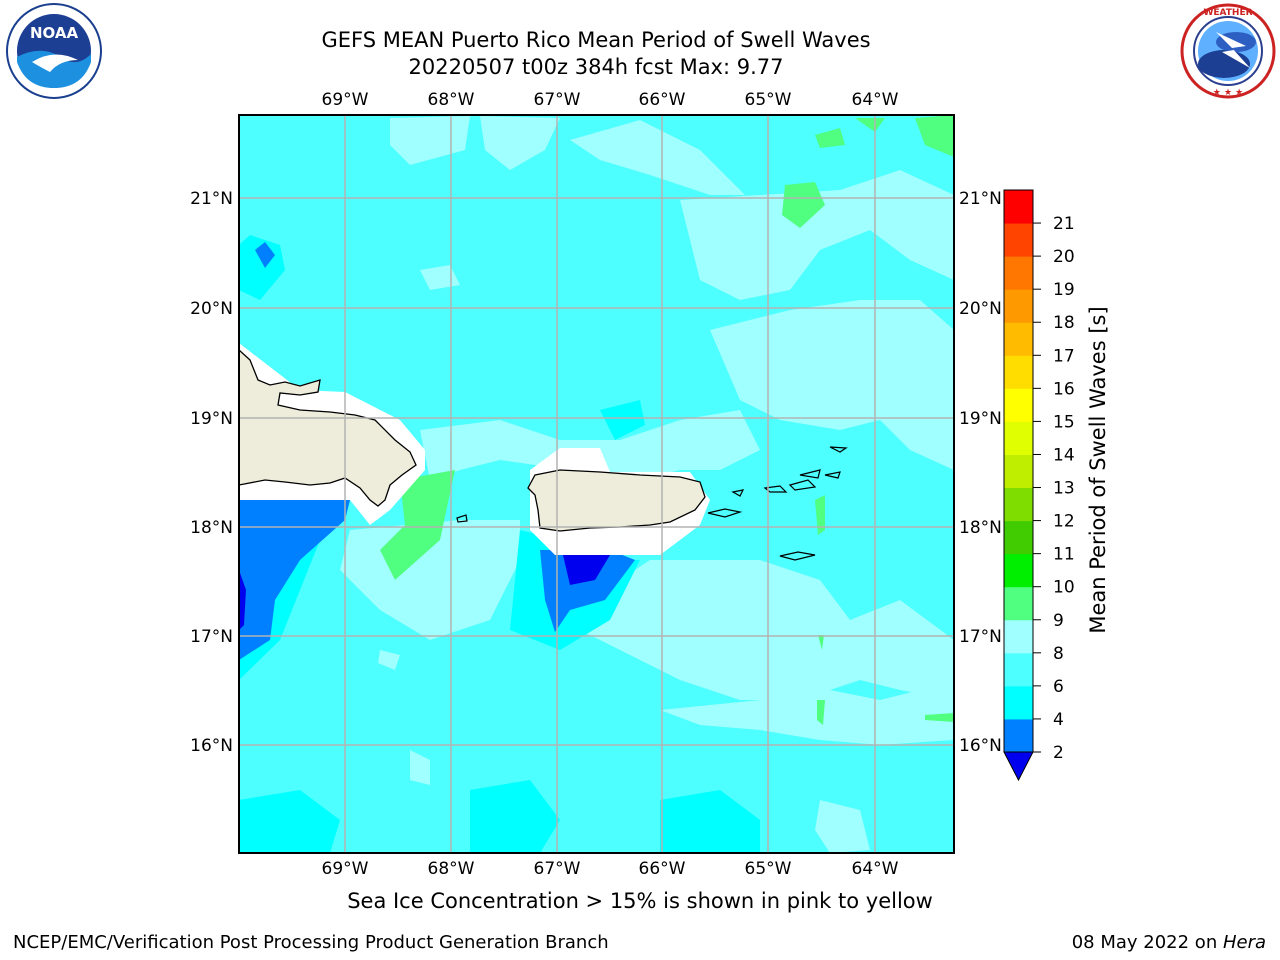  Describe the element at coordinates (328, 428) in the screenshot. I see `hispaniola-land` at that location.